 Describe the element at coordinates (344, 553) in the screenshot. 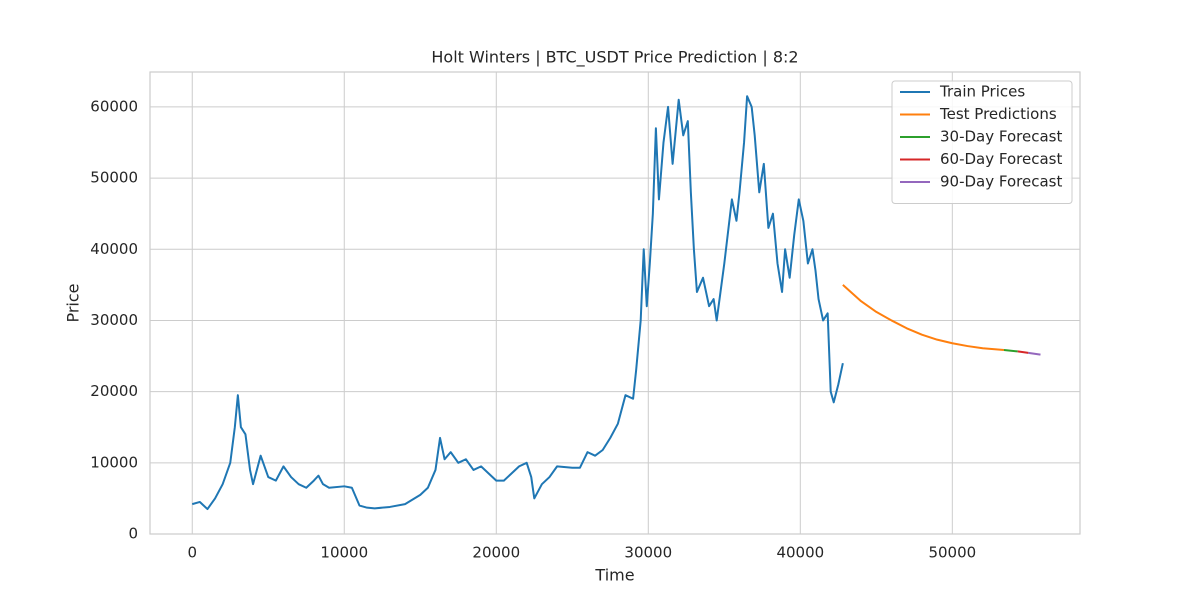

I see `x-tick-label: 10000` at that location.